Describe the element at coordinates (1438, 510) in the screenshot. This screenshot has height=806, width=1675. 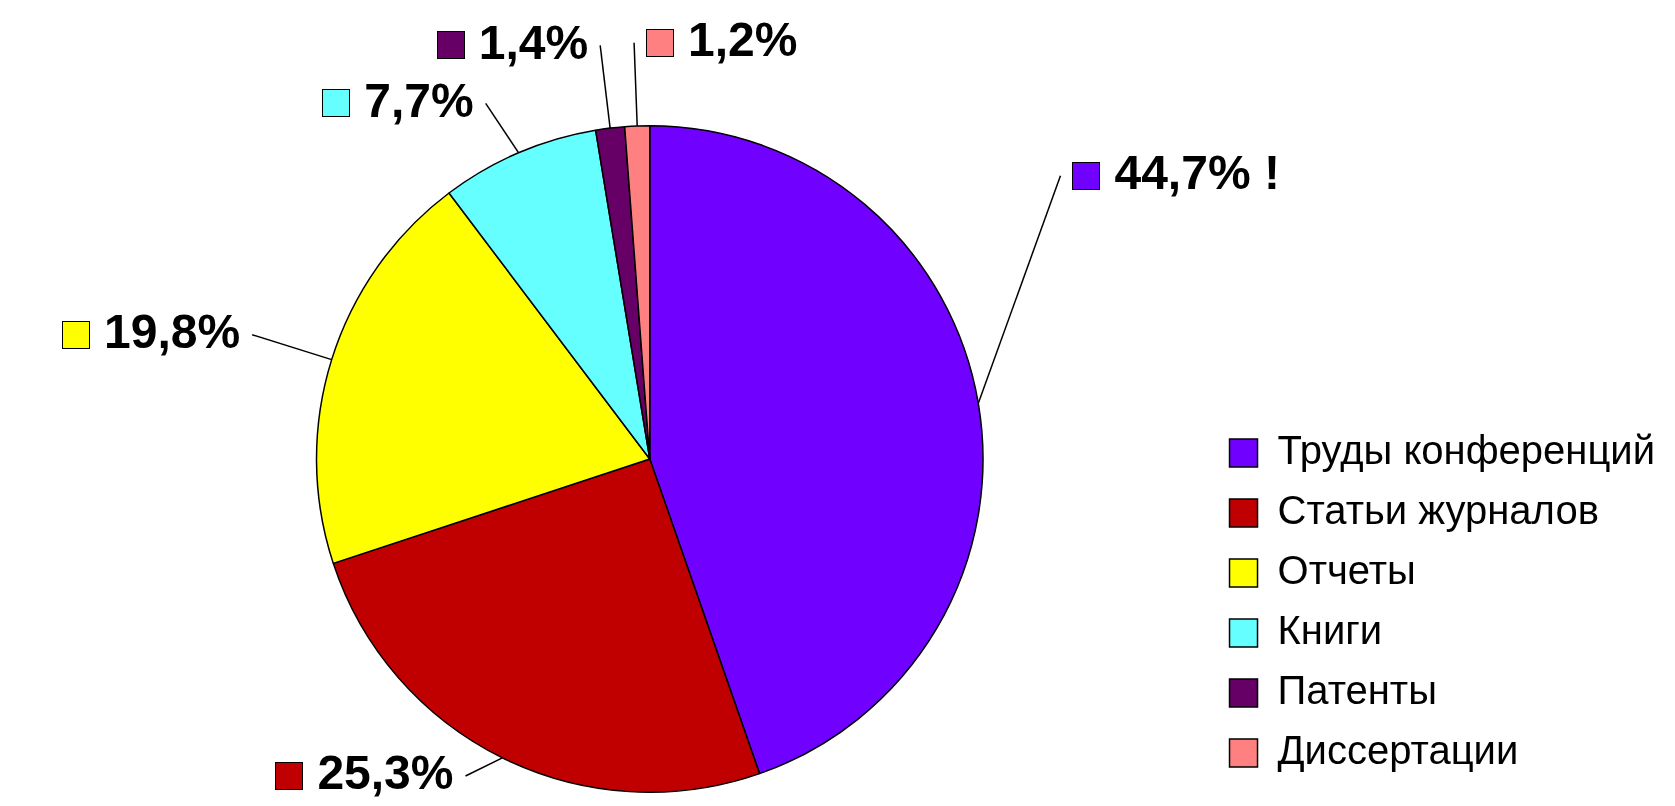
I see `legend-label: Статьи журналов` at that location.